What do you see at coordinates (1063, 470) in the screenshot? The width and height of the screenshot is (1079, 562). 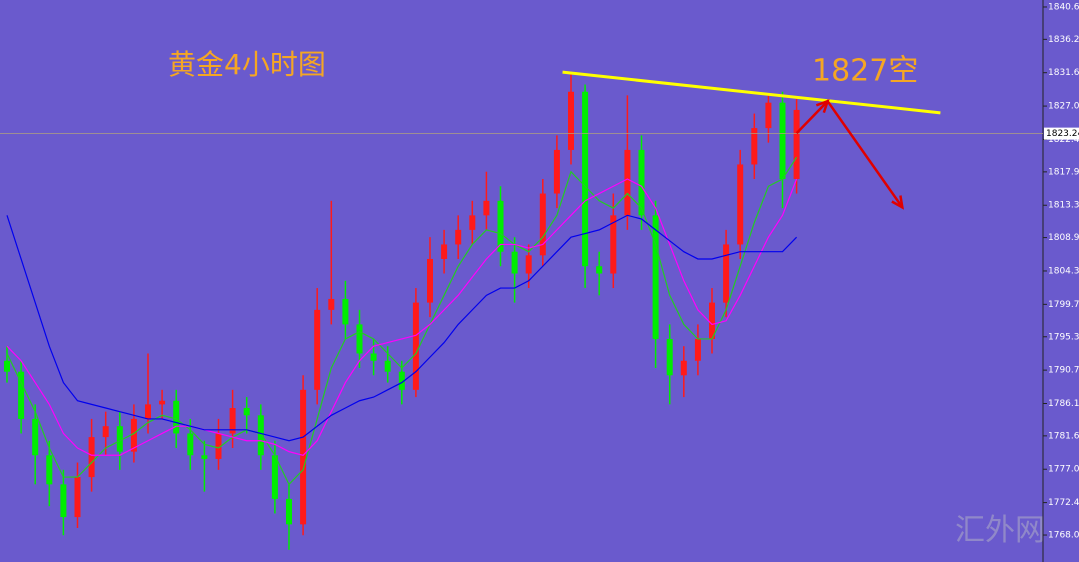 I see `y-tick-label: 1777.08` at bounding box center [1063, 470].